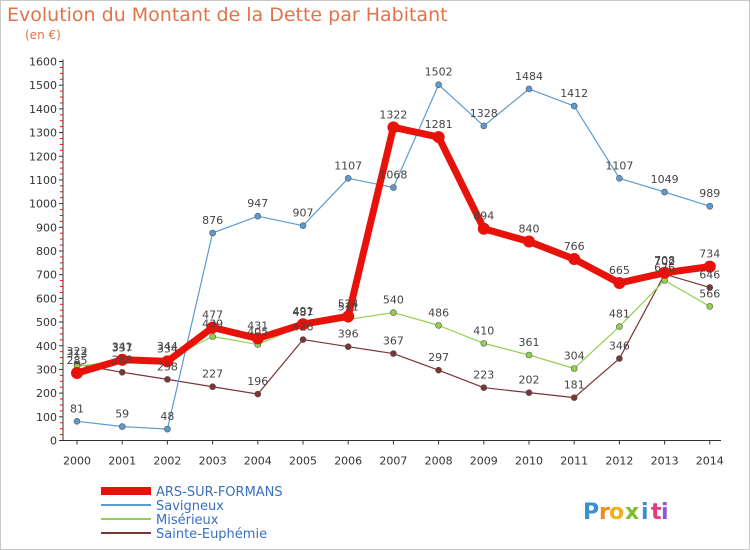  Describe the element at coordinates (211, 534) in the screenshot. I see `legend-label: Sainte-Euphémie` at that location.